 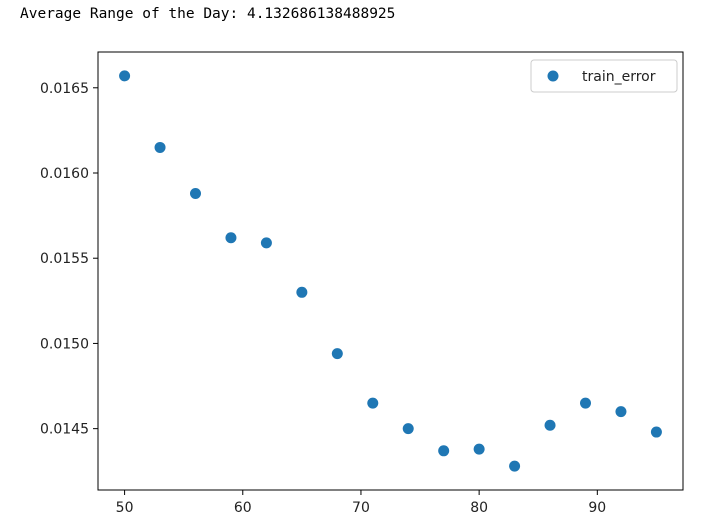 What do you see at coordinates (64, 430) in the screenshot?
I see `y-tick-label: 0.0145` at bounding box center [64, 430].